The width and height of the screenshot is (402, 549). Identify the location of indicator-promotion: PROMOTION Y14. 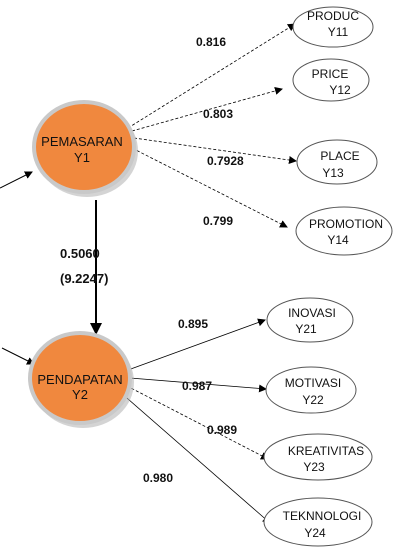
(344, 231).